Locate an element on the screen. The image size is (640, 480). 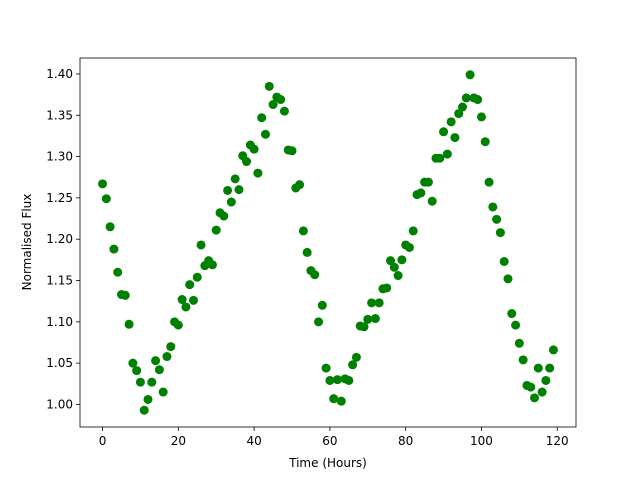
y-tick-label: 1.25 is located at coordinates (59, 198).